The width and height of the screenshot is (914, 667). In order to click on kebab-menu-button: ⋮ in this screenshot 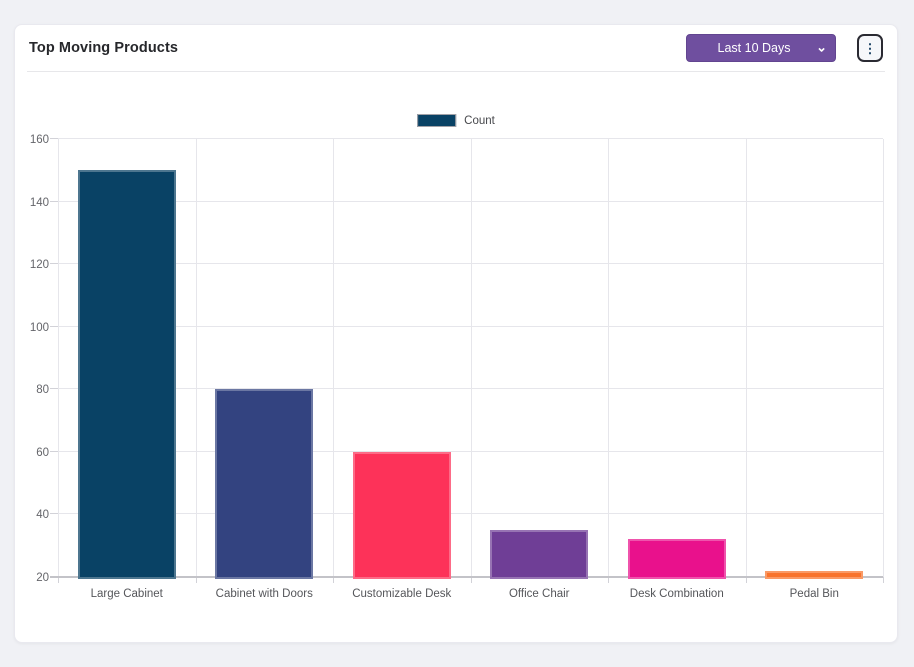, I will do `click(870, 48)`.